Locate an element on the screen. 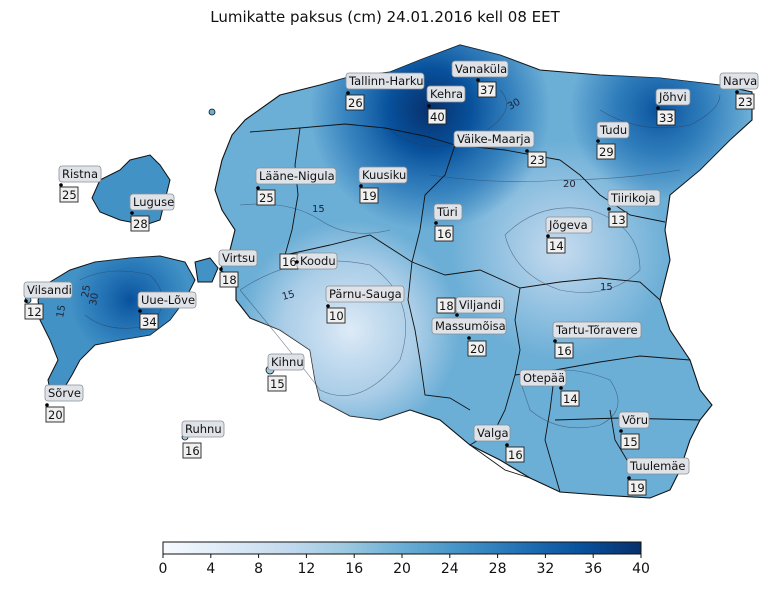  svg-text: Narva is located at coordinates (740, 81).